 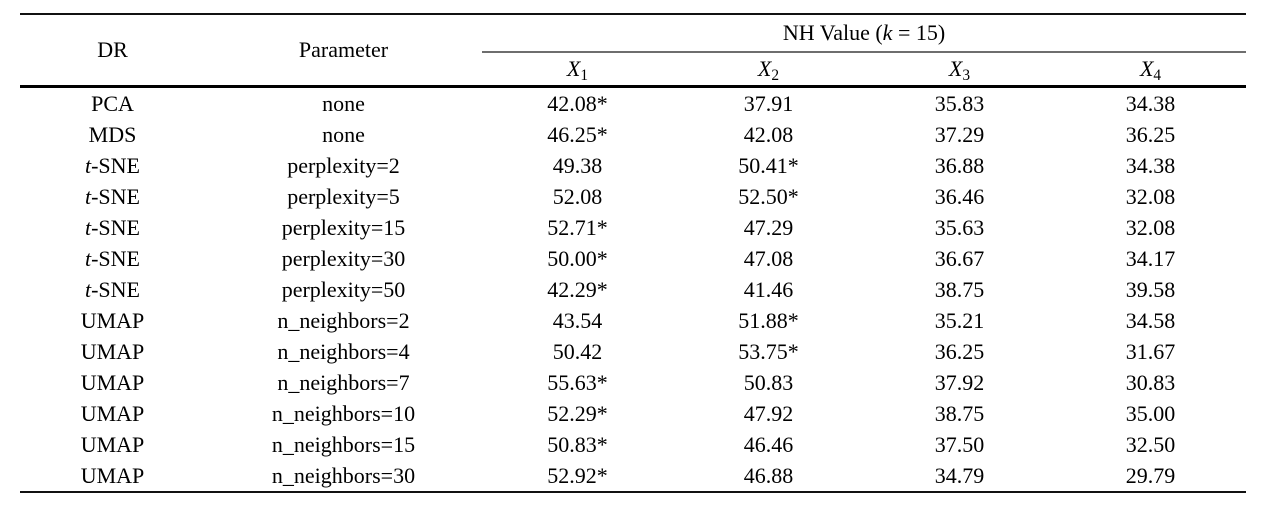 What do you see at coordinates (768, 289) in the screenshot?
I see `nh-value-cell-x2: 41.46` at bounding box center [768, 289].